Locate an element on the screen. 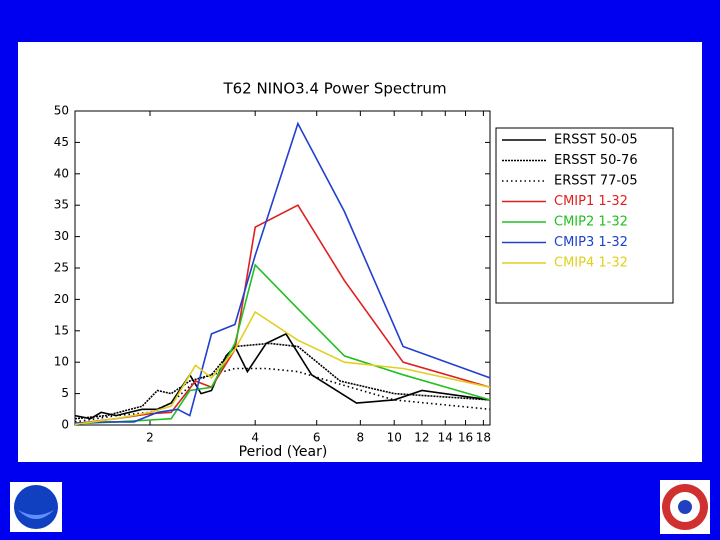 The height and width of the screenshot is (540, 720). x-tick-label: 14 is located at coordinates (445, 438).